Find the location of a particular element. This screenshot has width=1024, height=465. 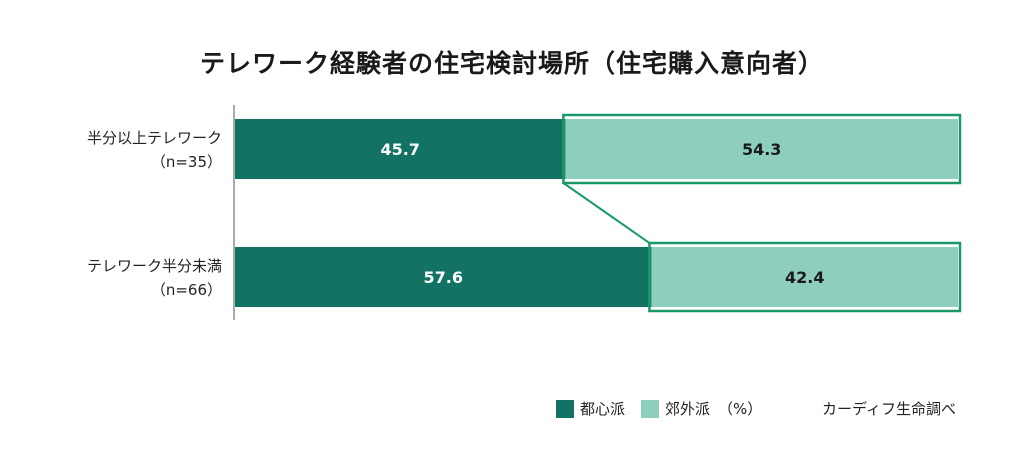

data-label-urban-1: 45.7 is located at coordinates (399, 149).